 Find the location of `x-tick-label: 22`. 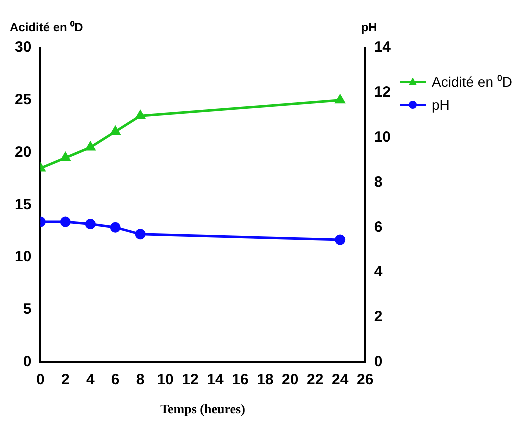

x-tick-label: 22 is located at coordinates (315, 380).